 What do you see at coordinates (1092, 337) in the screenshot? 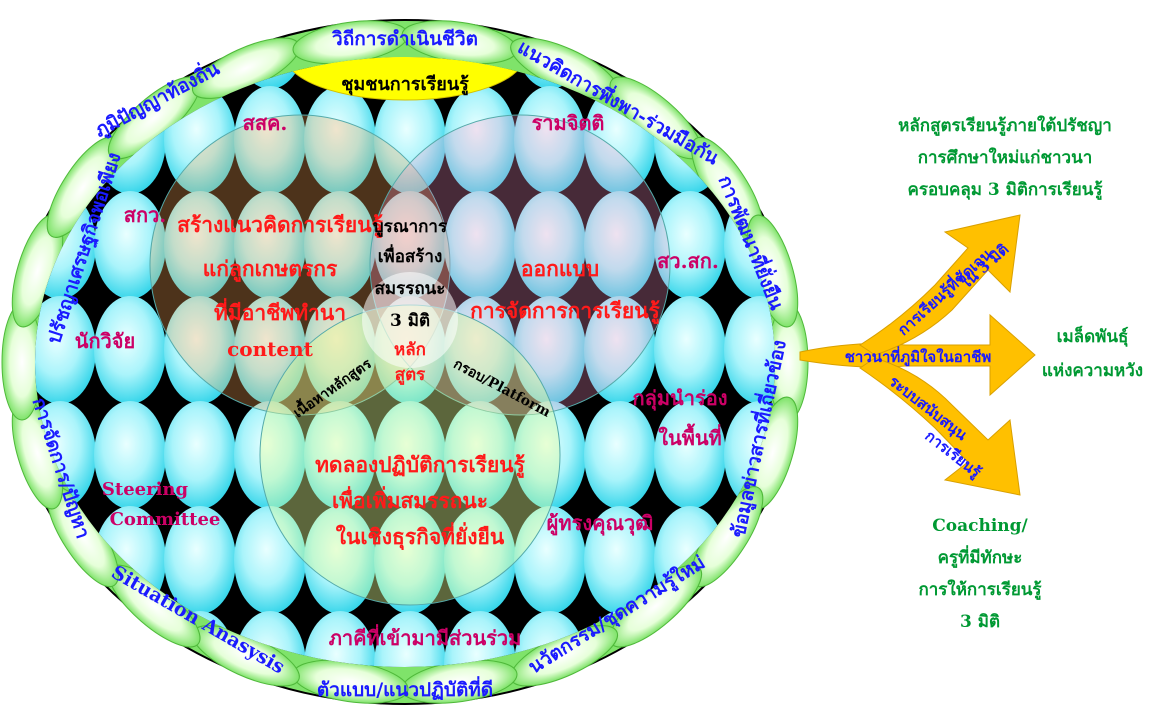
I see `seed-line-1: เมล็ดพันธุ์` at bounding box center [1092, 337].